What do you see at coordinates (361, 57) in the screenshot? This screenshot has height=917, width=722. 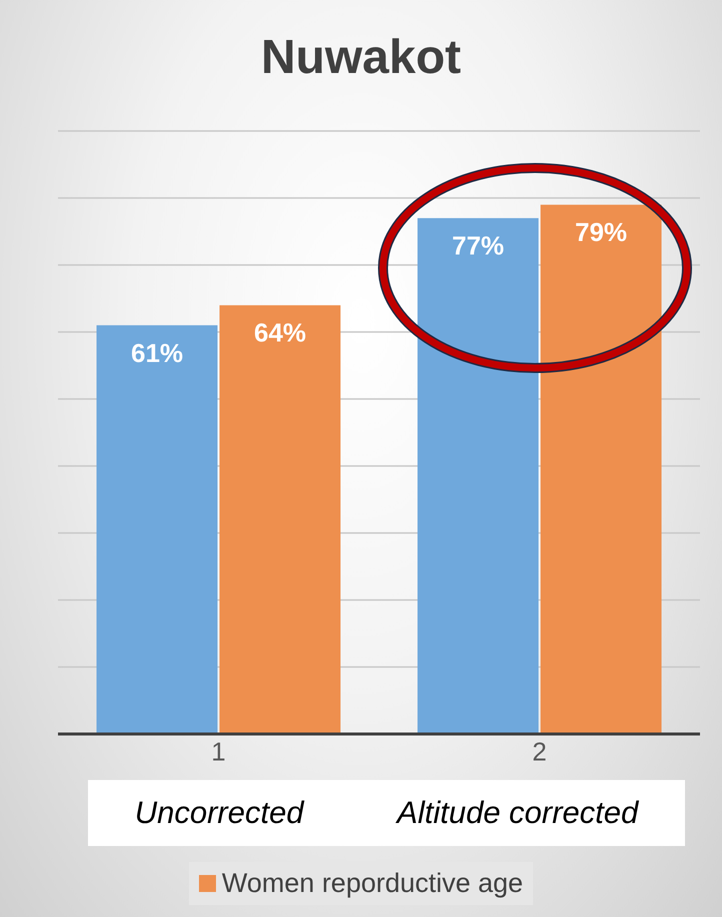 I see `chart-title: Nuwakot` at bounding box center [361, 57].